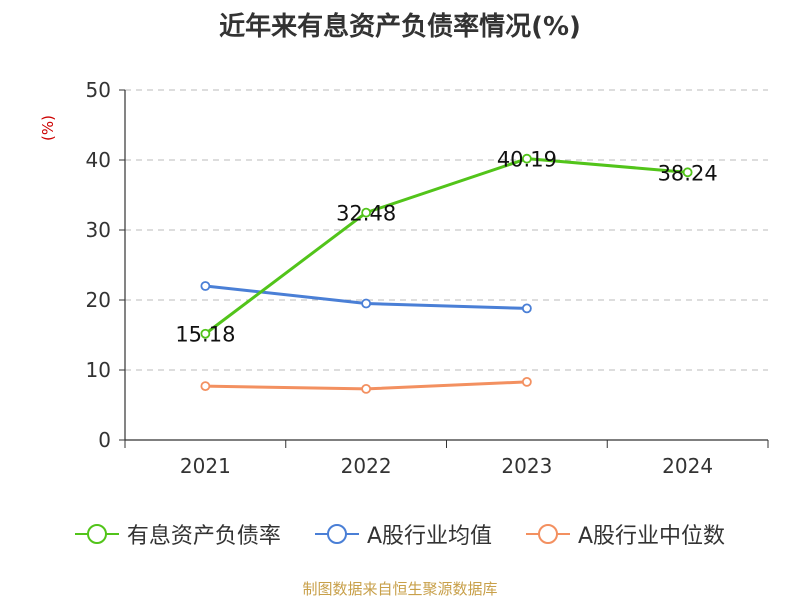 This screenshot has width=800, height=600. I want to click on legend-item-industry-mean: A股行业均值, so click(403, 534).